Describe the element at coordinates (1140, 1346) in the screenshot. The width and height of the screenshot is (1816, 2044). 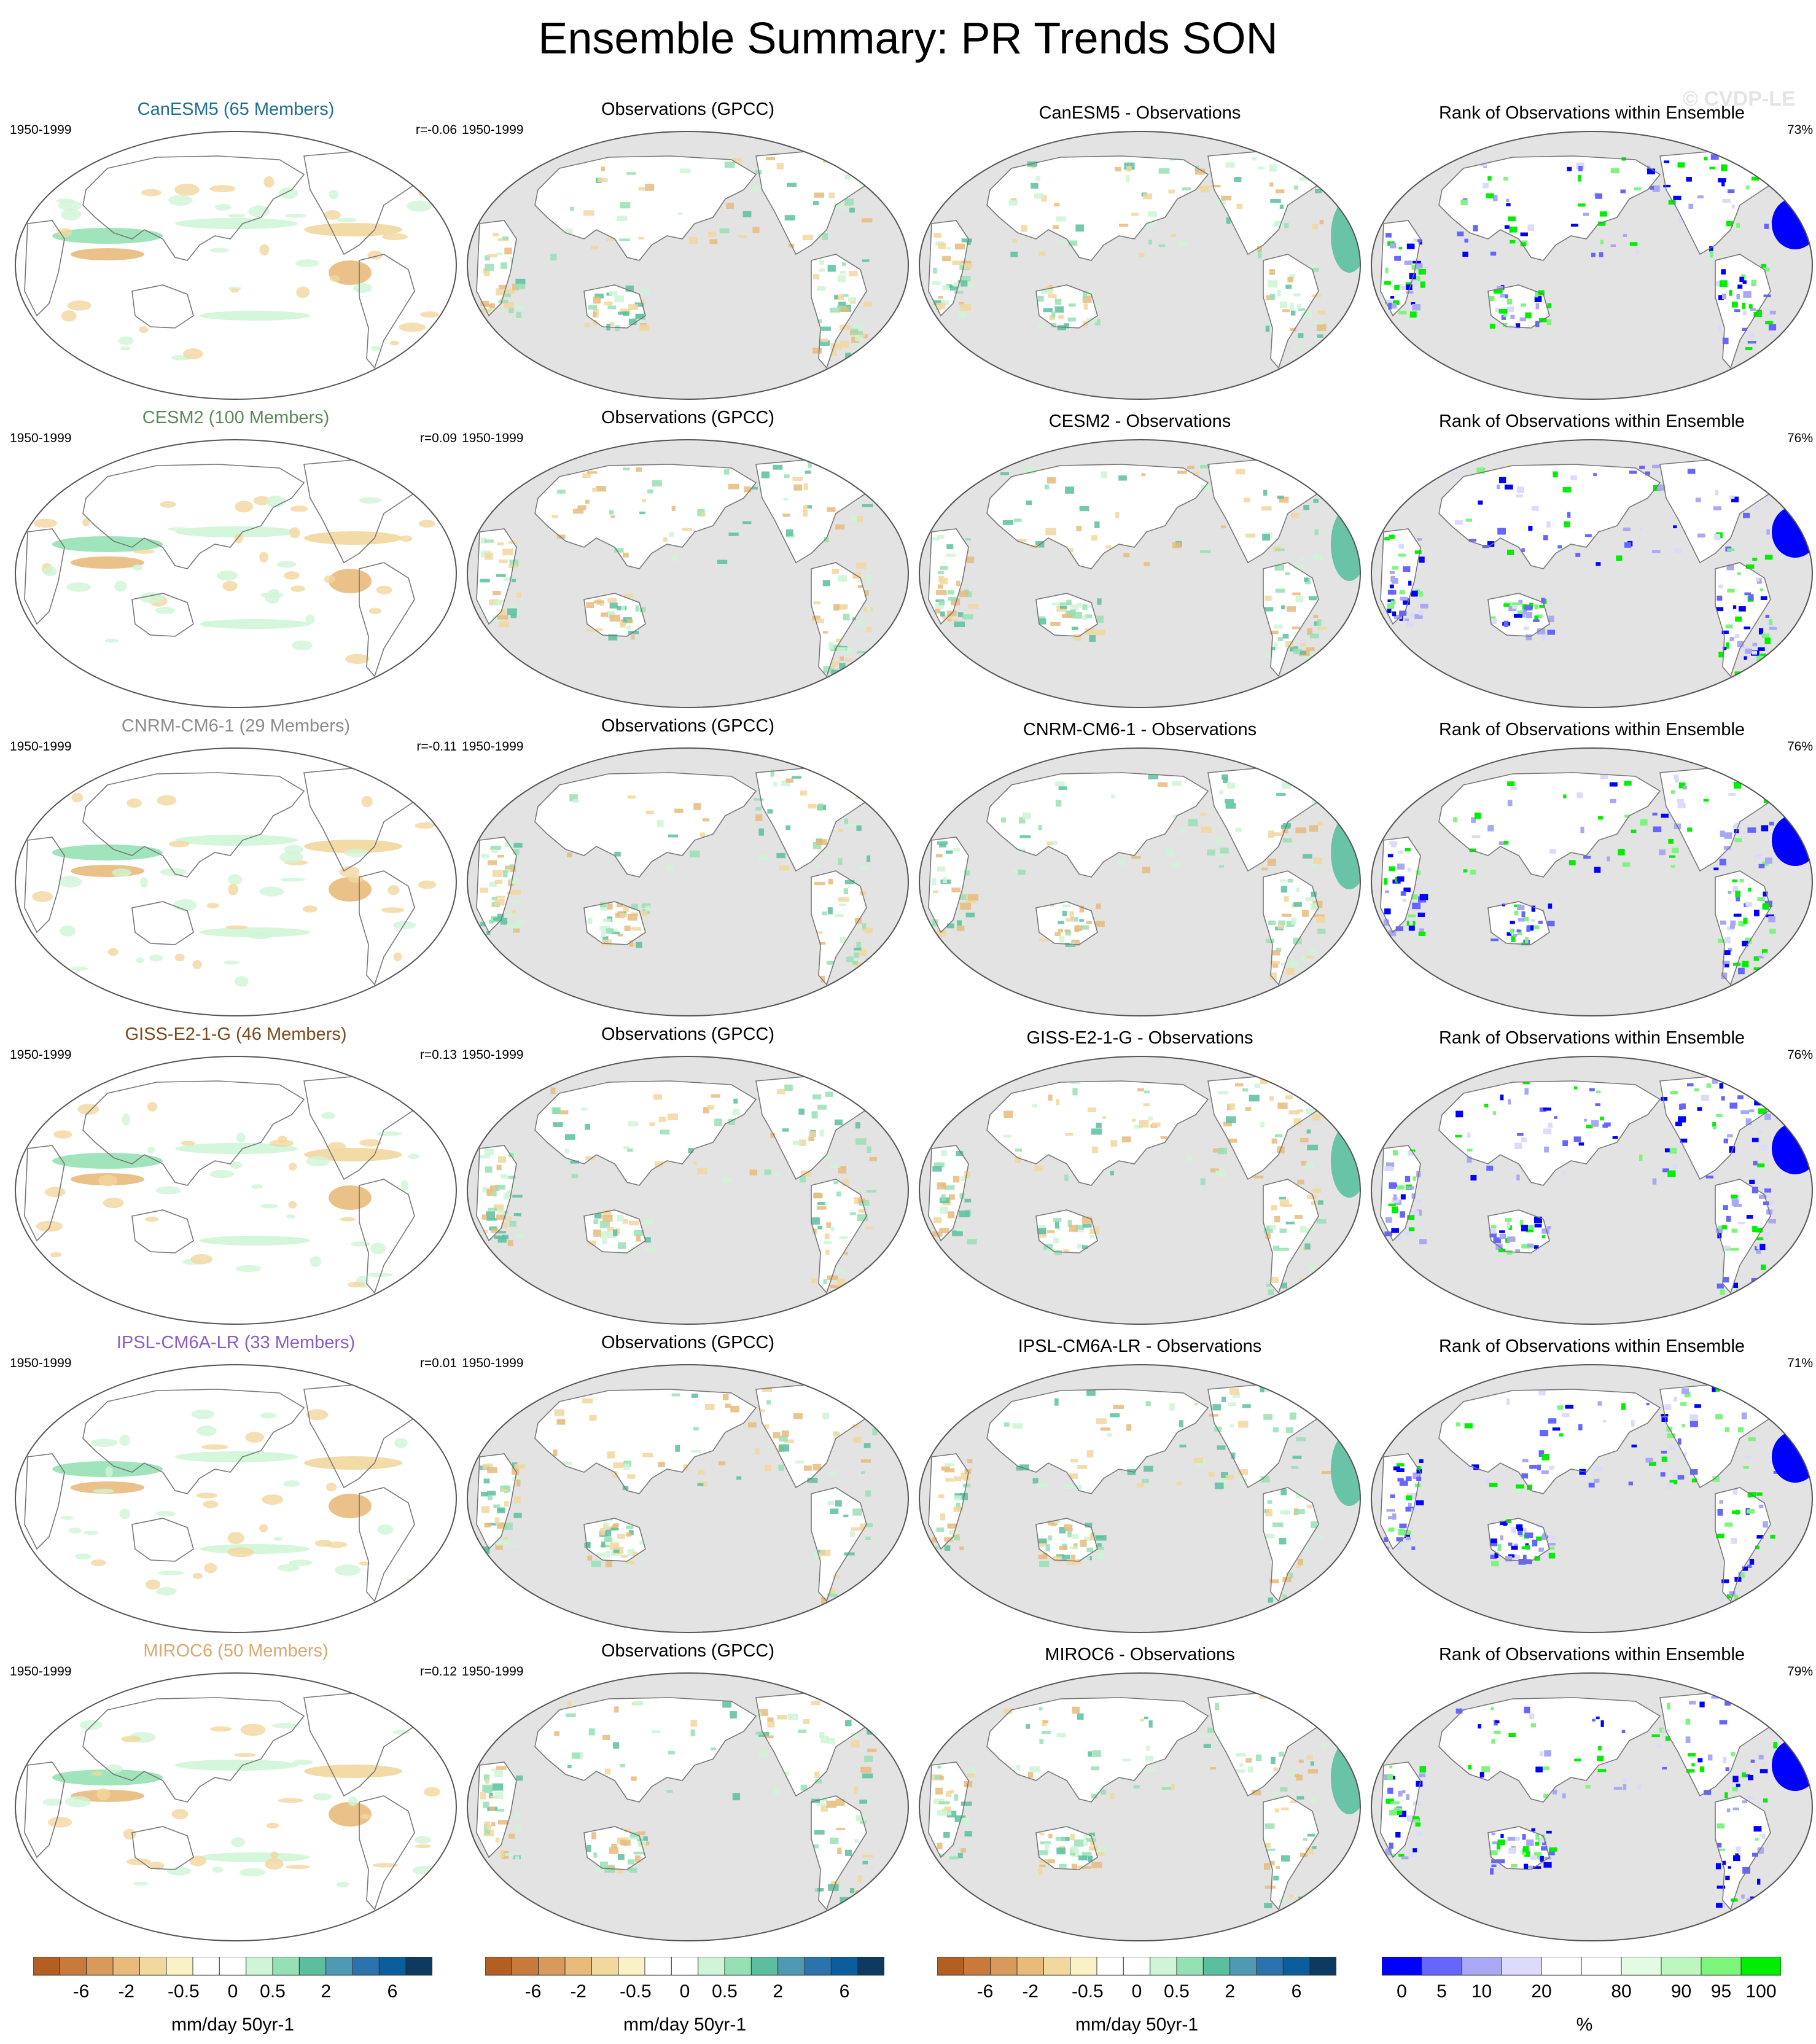
I see `diff-title: IPSL-CM6A-LR - Observations` at that location.